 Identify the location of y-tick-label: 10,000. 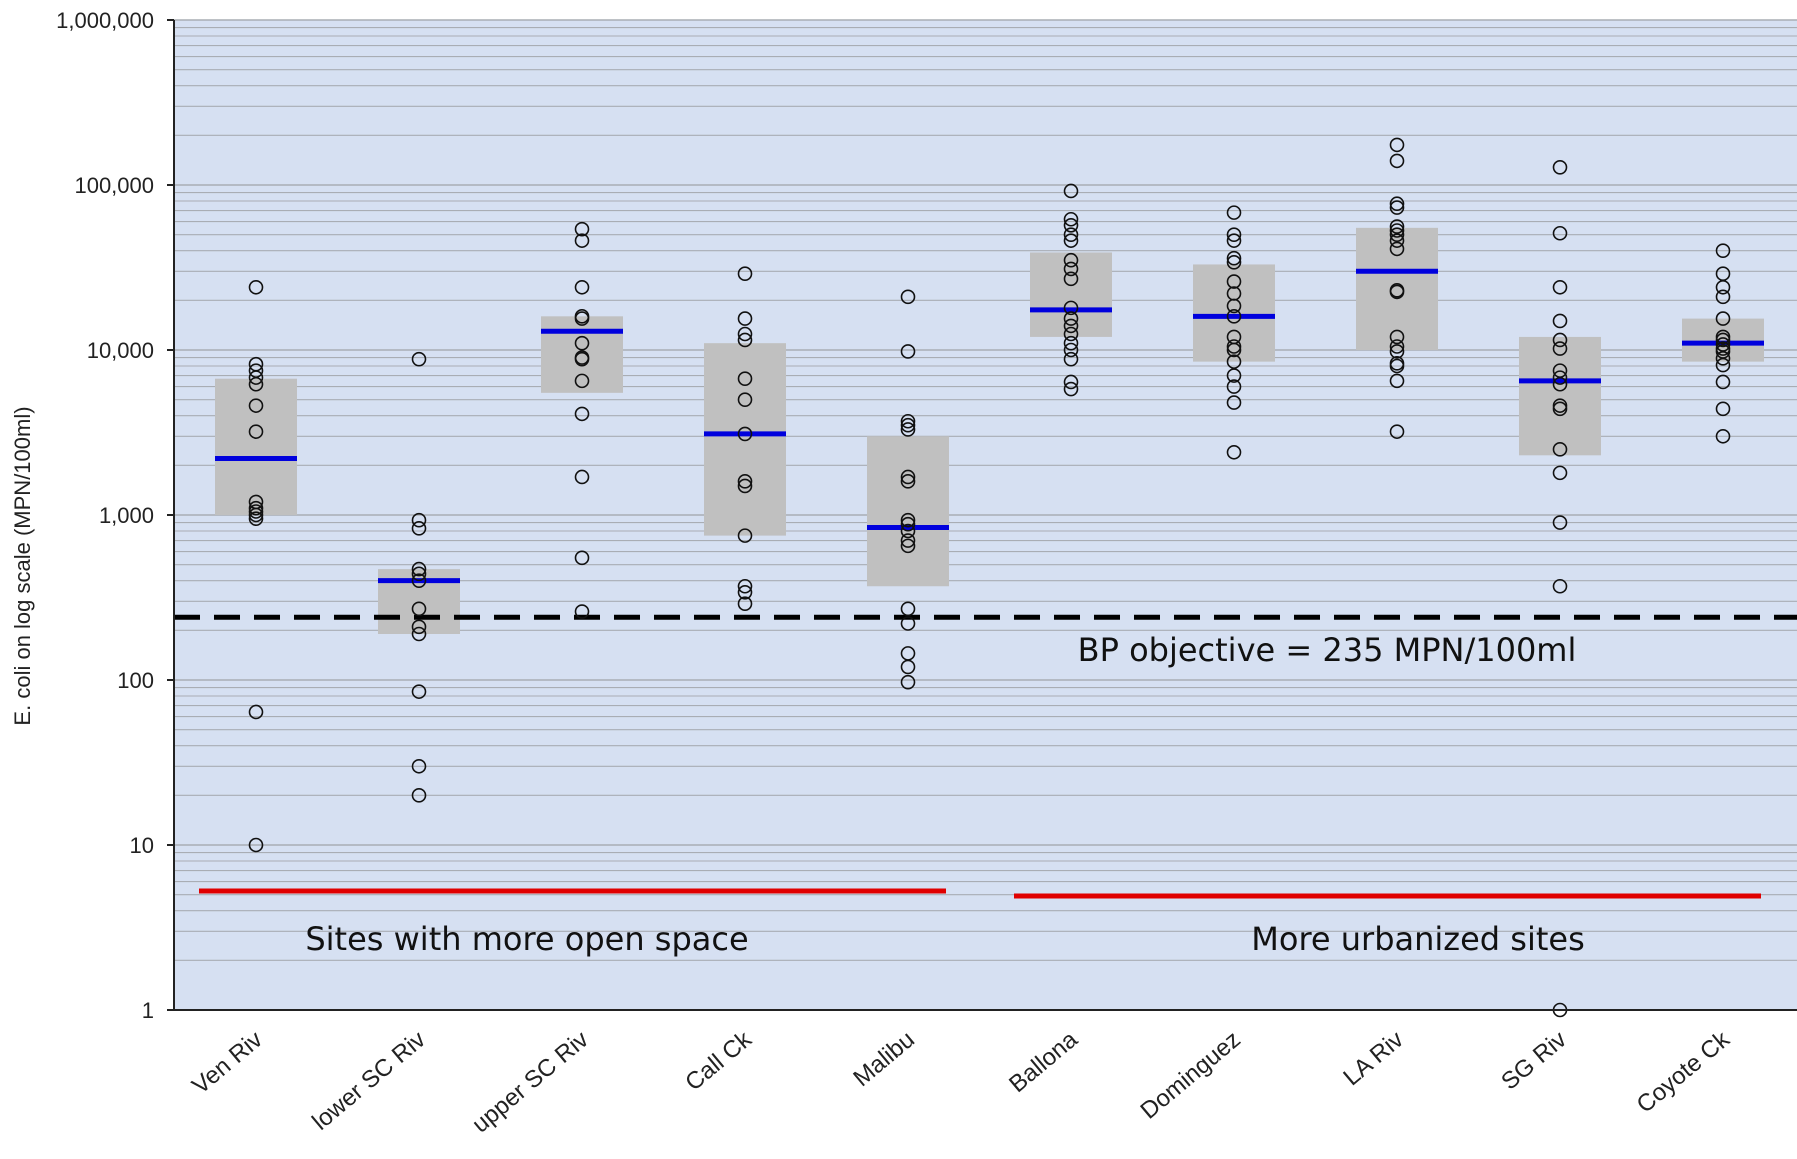
(120, 350).